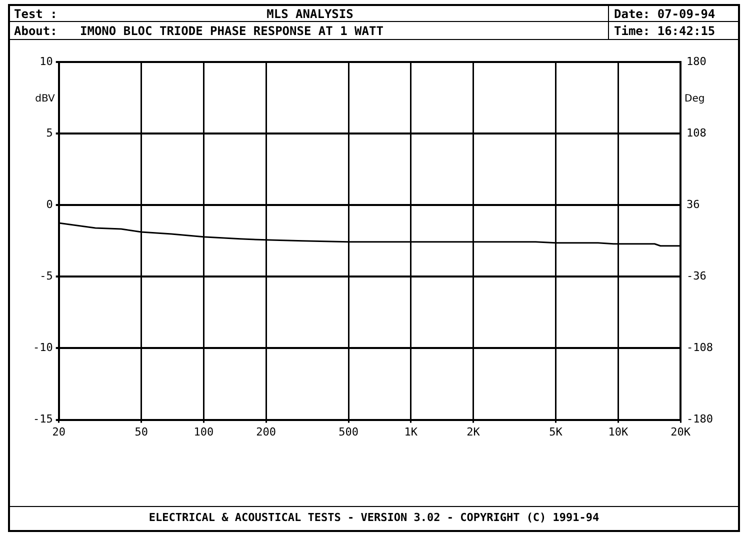  What do you see at coordinates (665, 31) in the screenshot?
I see `text: Time: 16:42:15` at bounding box center [665, 31].